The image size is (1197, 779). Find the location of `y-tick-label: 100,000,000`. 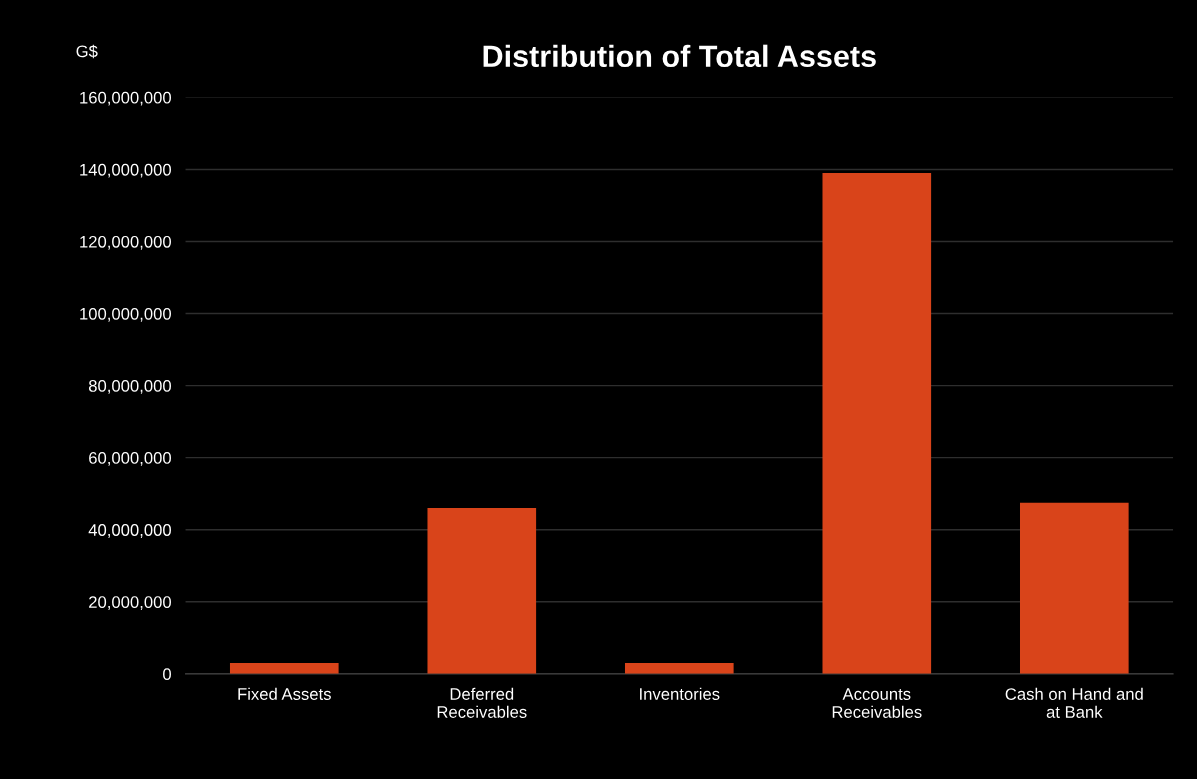

y-tick-label: 100,000,000 is located at coordinates (125, 314).